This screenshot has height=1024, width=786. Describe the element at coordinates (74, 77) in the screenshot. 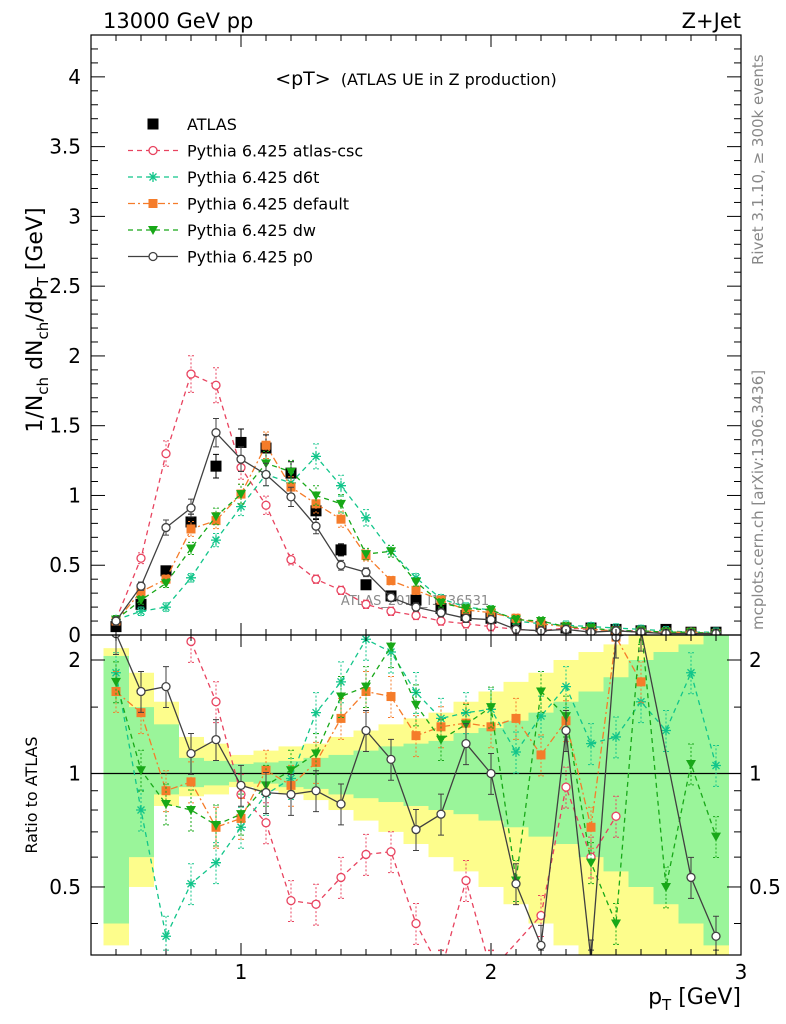

I see `y-tick-label: 4` at that location.